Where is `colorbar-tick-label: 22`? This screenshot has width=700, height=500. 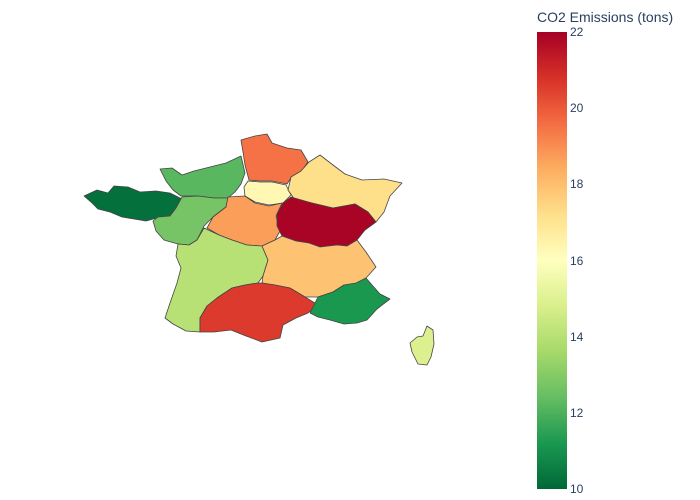 colorbar-tick-label: 22 is located at coordinates (577, 32).